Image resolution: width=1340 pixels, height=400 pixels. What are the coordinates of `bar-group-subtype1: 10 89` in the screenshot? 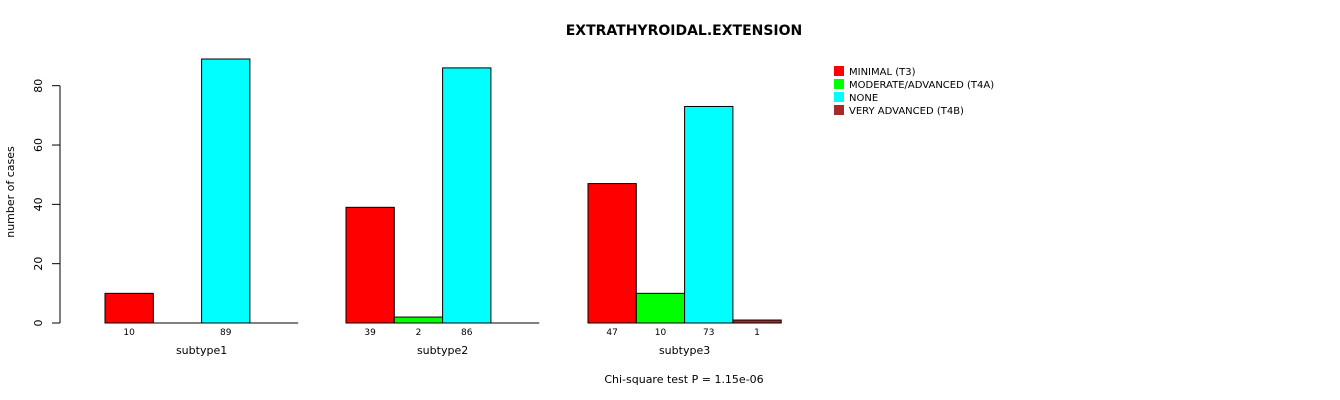 It's located at (201, 198).